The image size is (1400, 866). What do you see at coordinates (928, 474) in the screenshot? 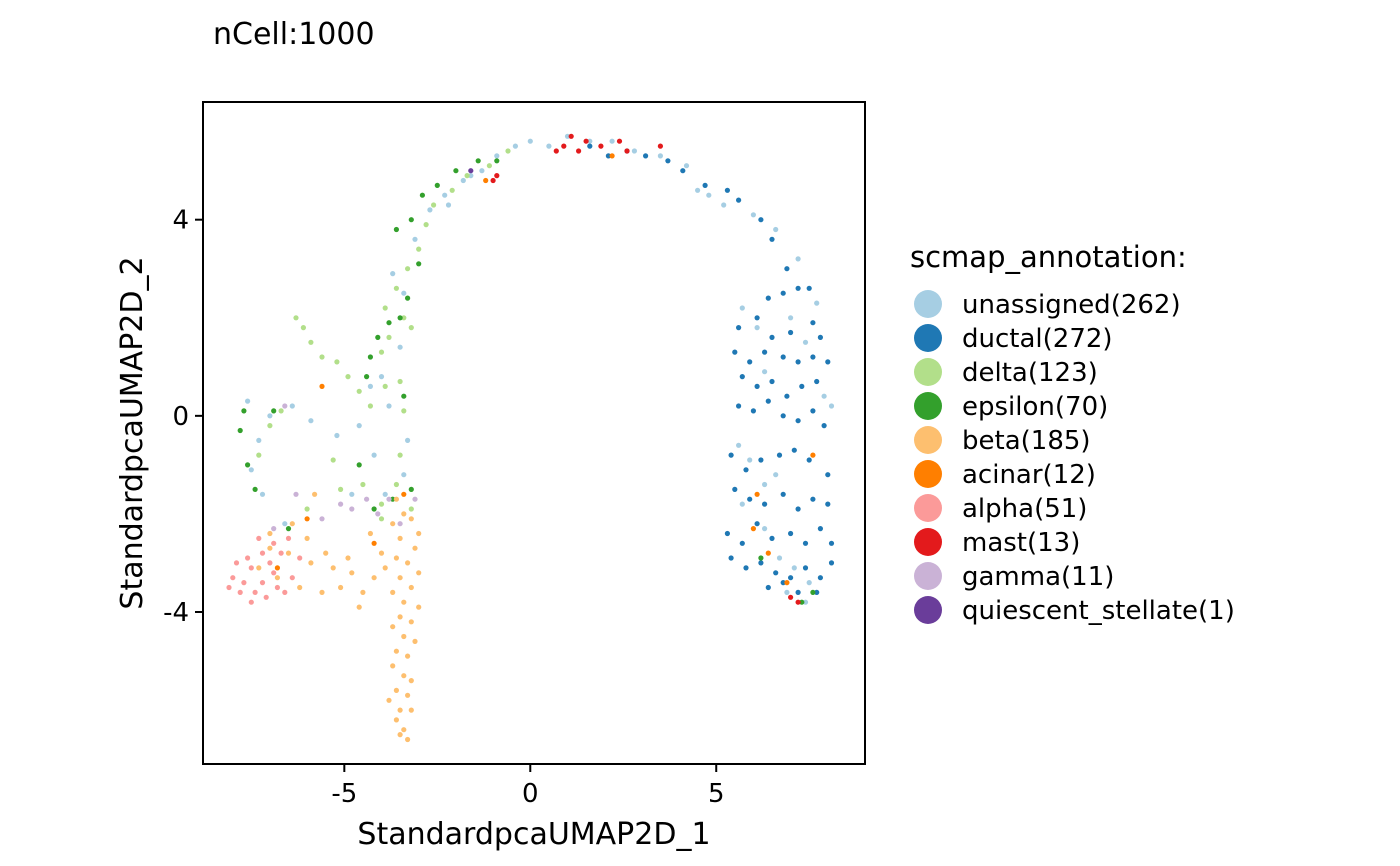
I see `legend-key` at bounding box center [928, 474].